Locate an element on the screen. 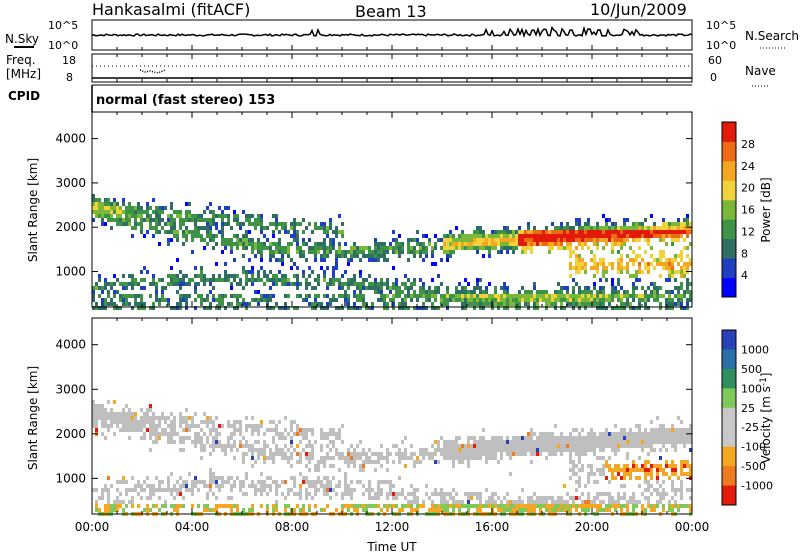 The width and height of the screenshot is (800, 554). y-tick-label: 1000 is located at coordinates (70, 272).